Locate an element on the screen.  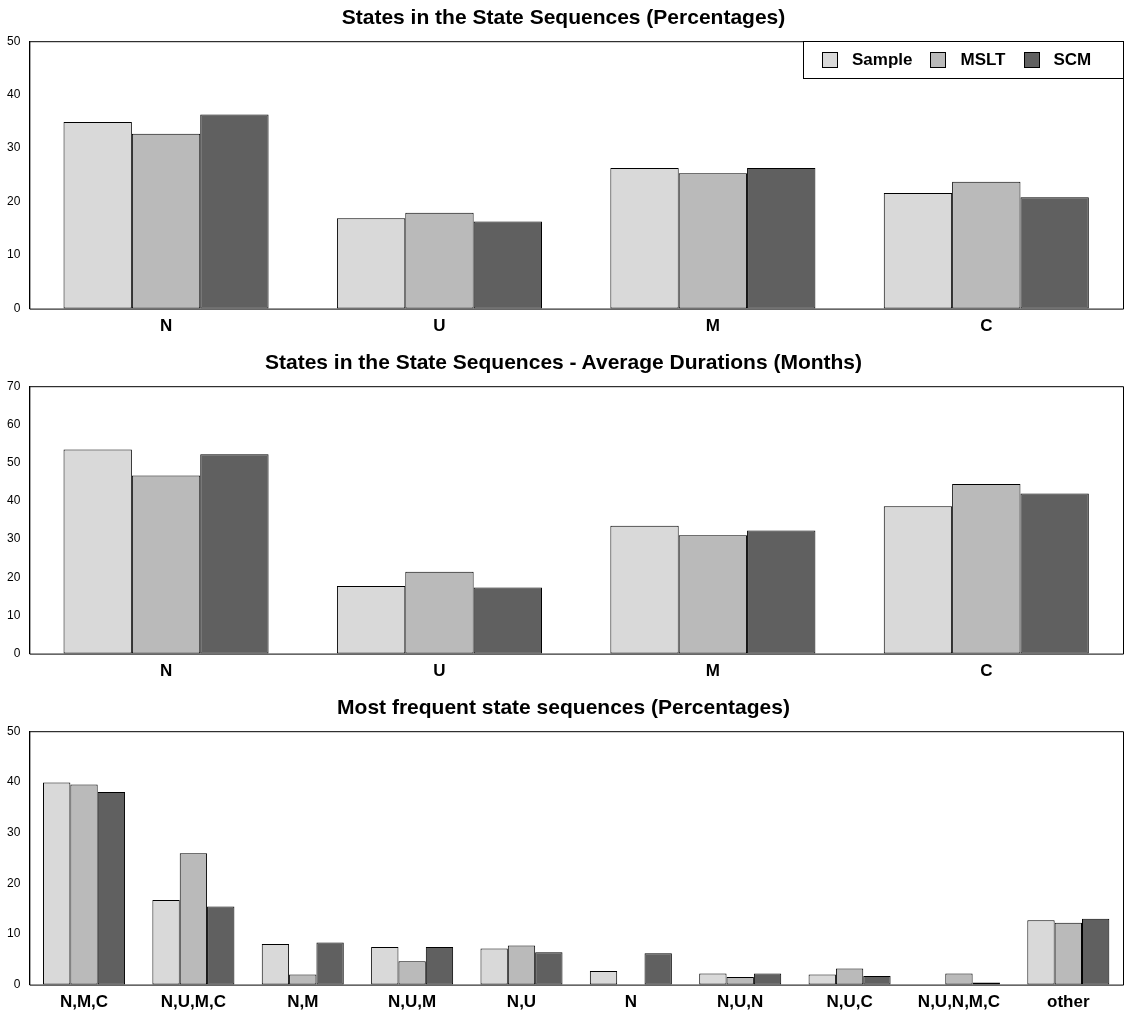
y-tick-label: 70 is located at coordinates (13, 385).